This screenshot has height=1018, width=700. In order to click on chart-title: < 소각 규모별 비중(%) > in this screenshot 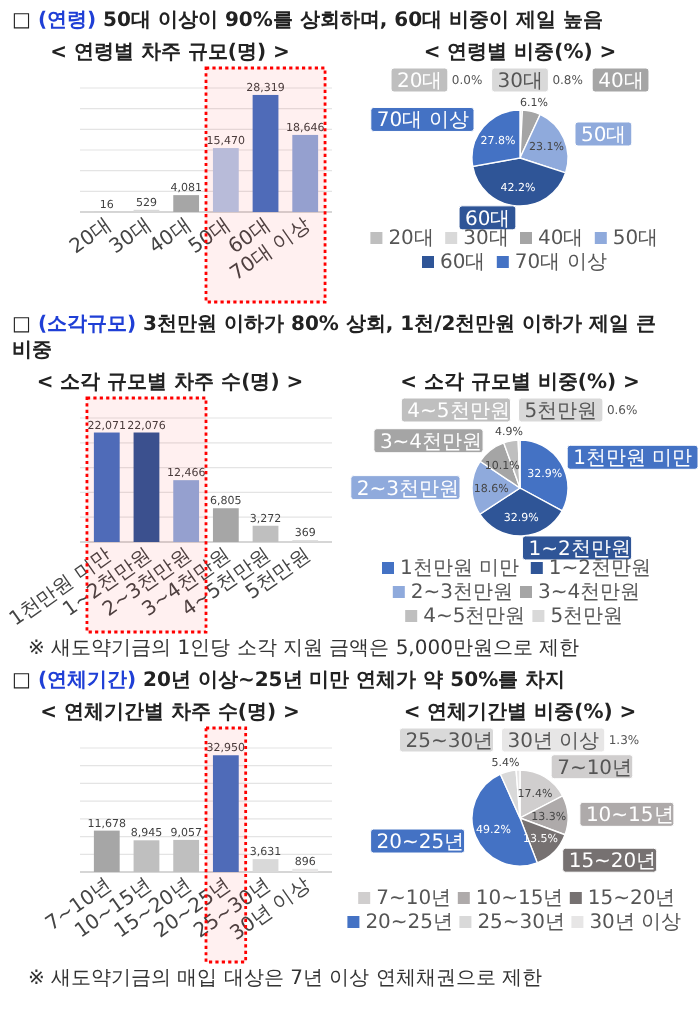, I will do `click(520, 383)`.